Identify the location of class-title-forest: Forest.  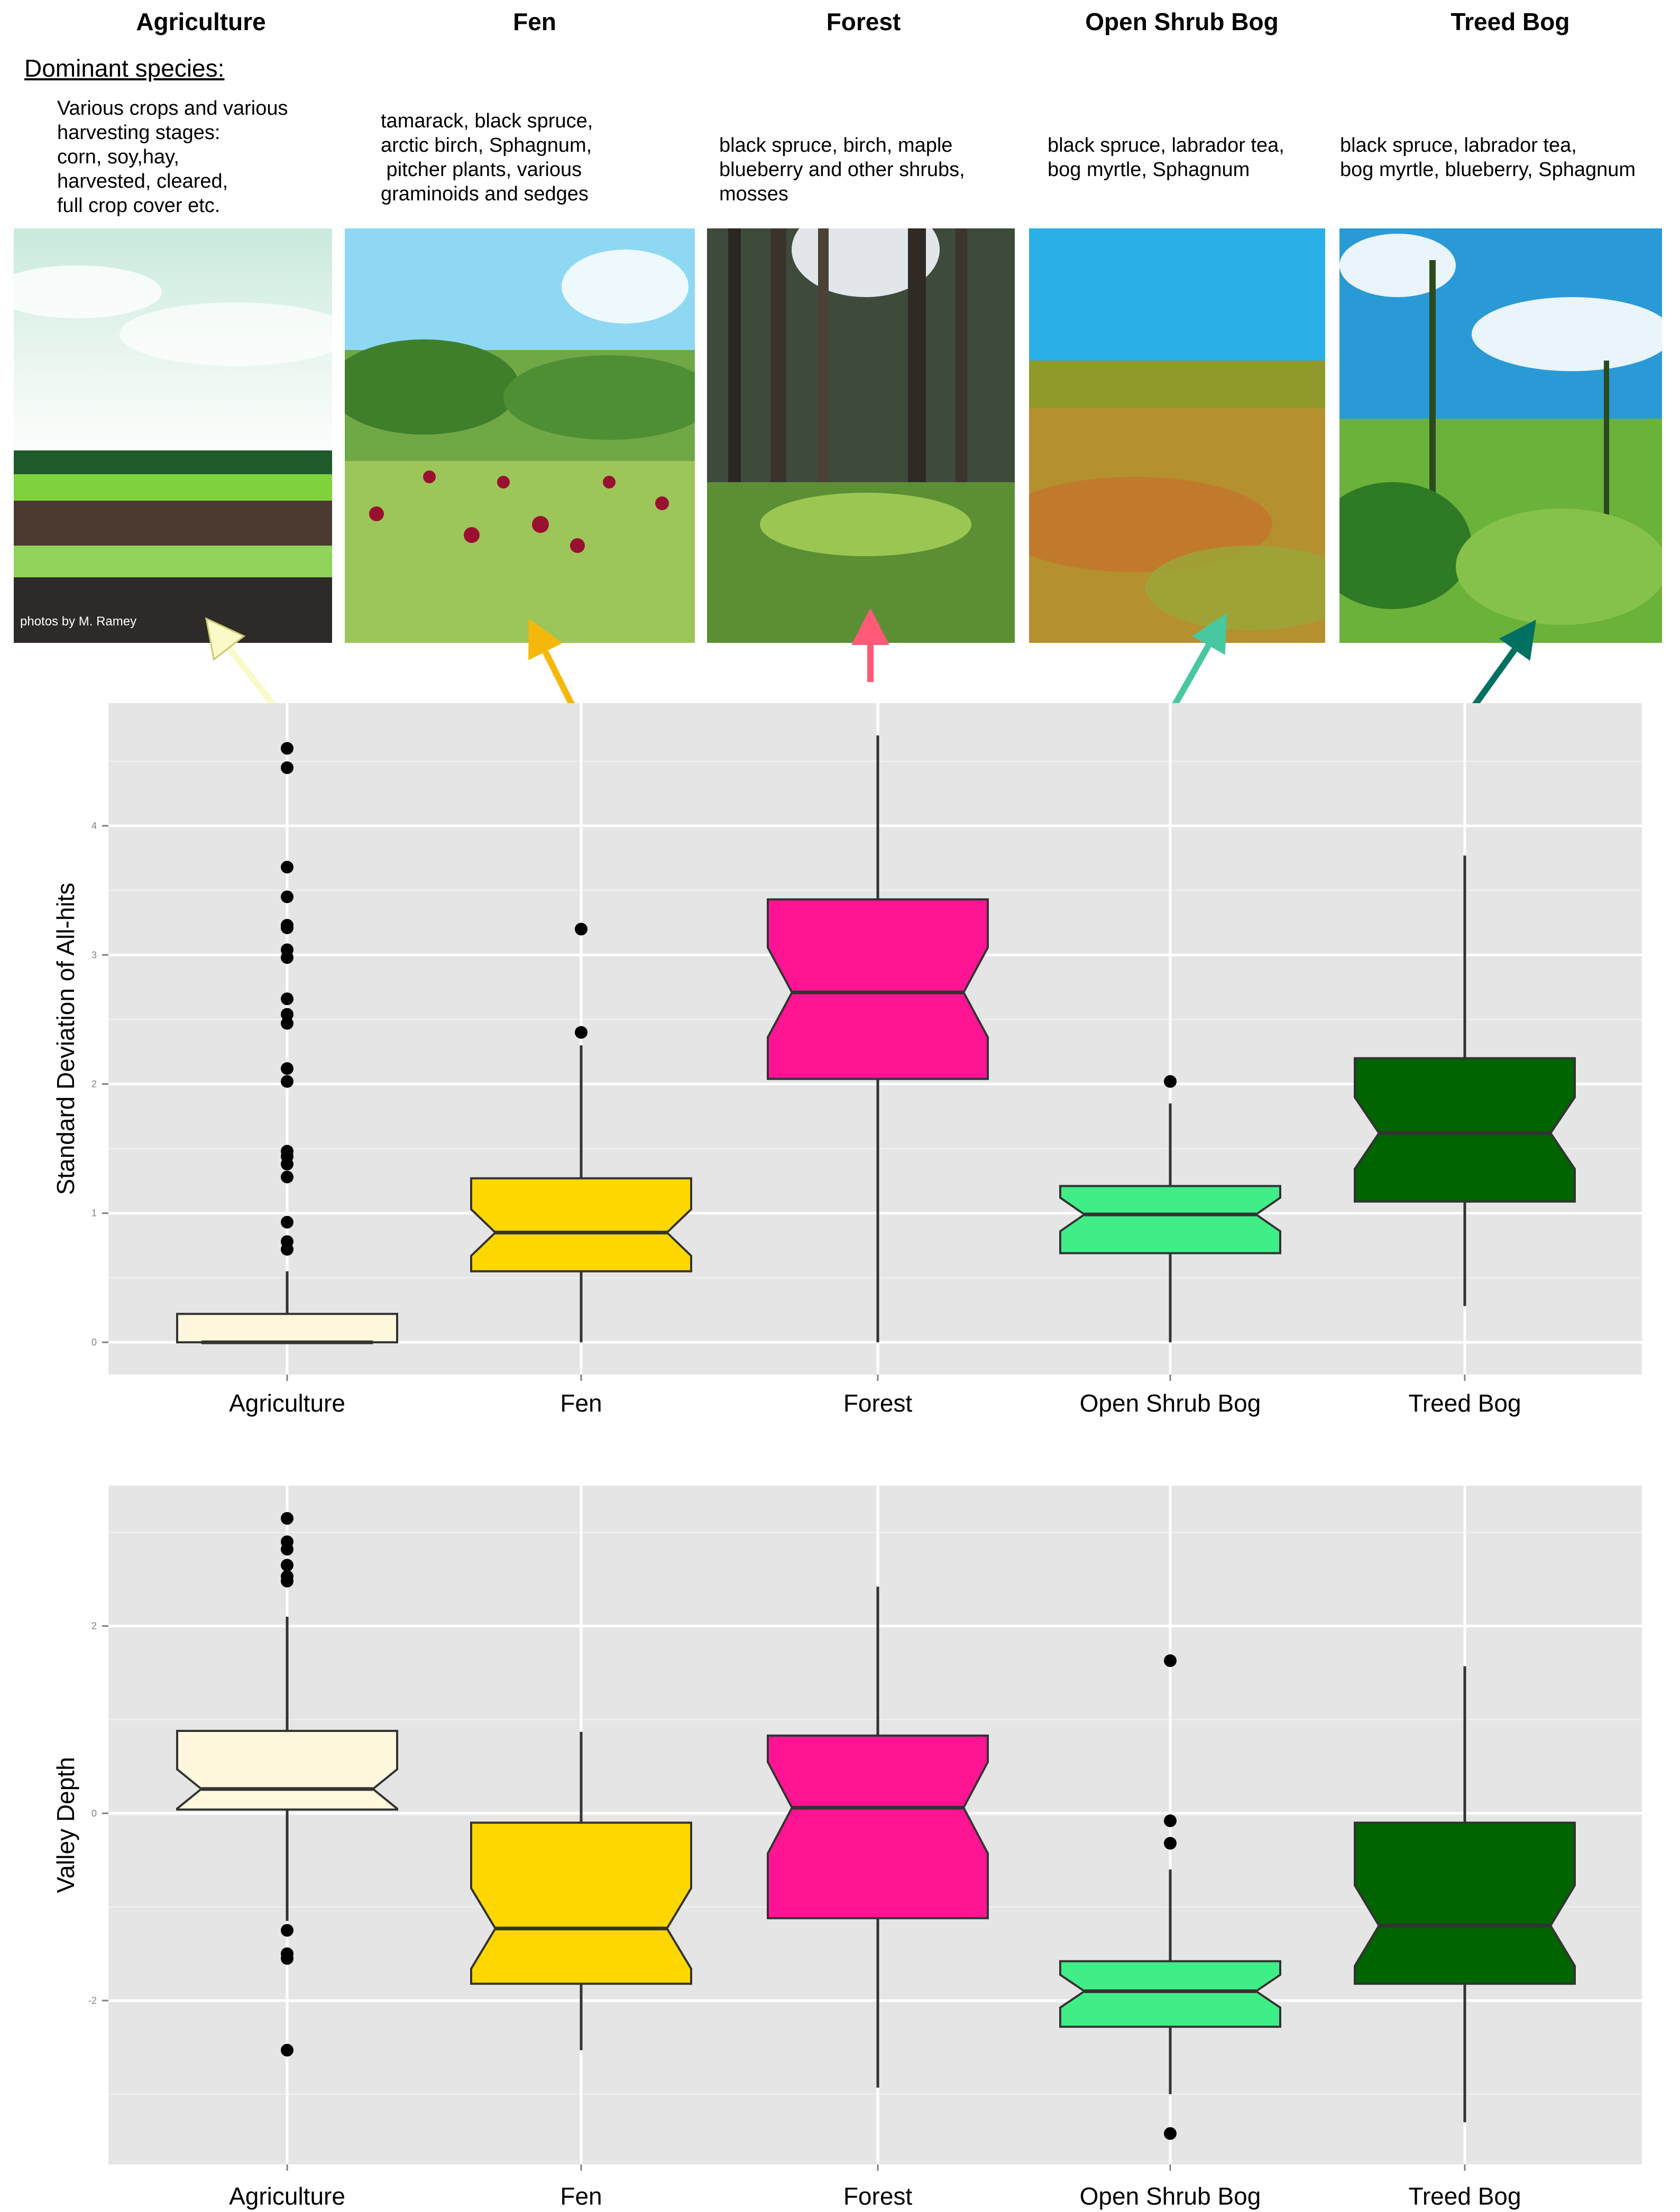
(863, 21).